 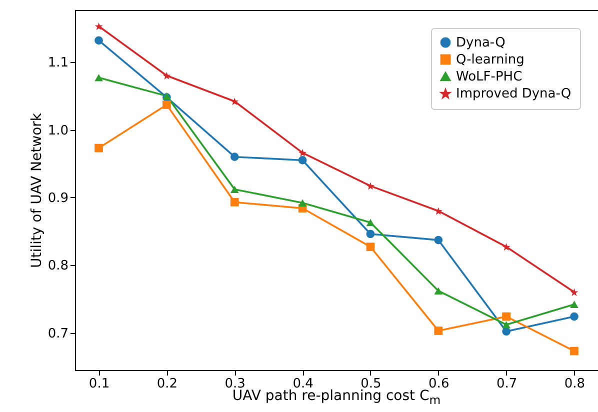 What do you see at coordinates (58, 334) in the screenshot?
I see `y-tick-label: 0.7` at bounding box center [58, 334].